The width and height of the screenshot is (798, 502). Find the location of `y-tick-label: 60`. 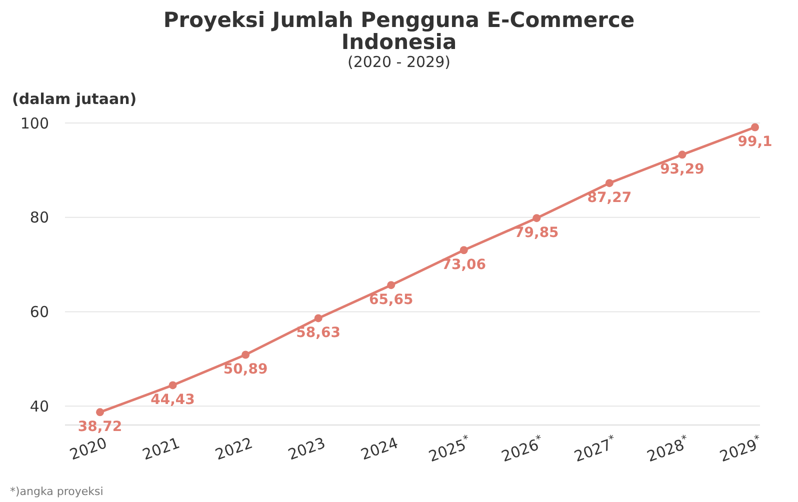

y-tick-label: 60 is located at coordinates (39, 312).